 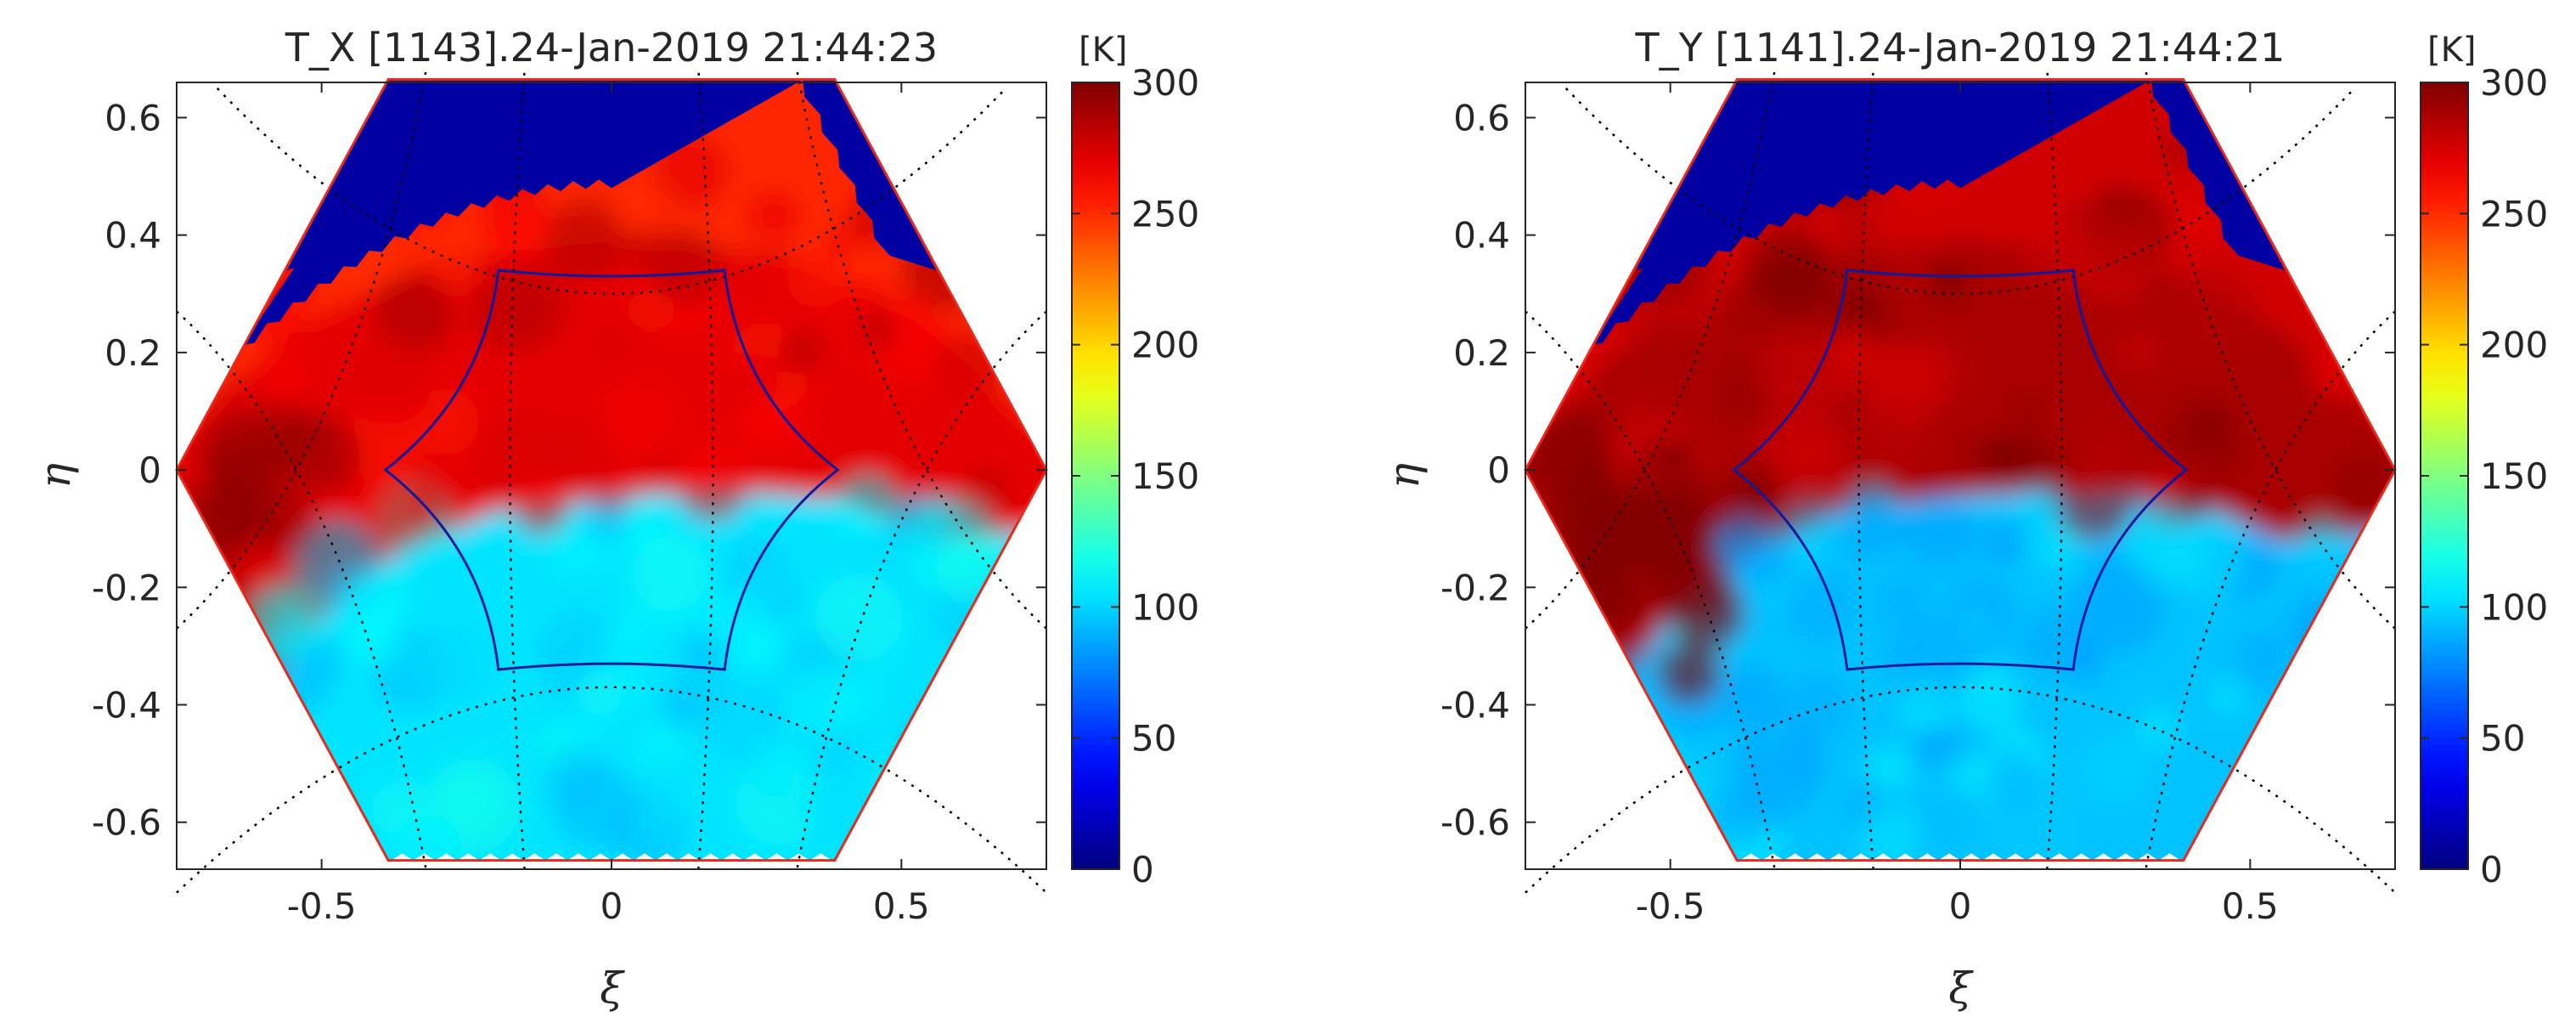 What do you see at coordinates (1960, 48) in the screenshot?
I see `chart-title: T_Y [1141].24-Jan-2019 21:44:21` at bounding box center [1960, 48].